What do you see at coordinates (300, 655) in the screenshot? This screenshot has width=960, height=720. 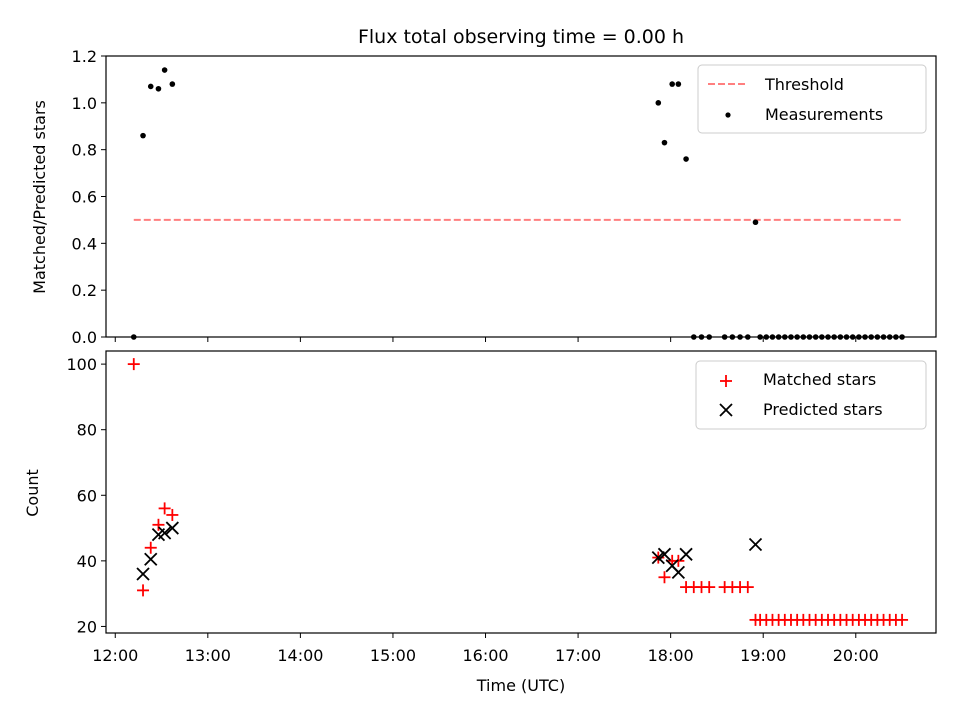 I see `x-tick-label: 14:00` at bounding box center [300, 655].